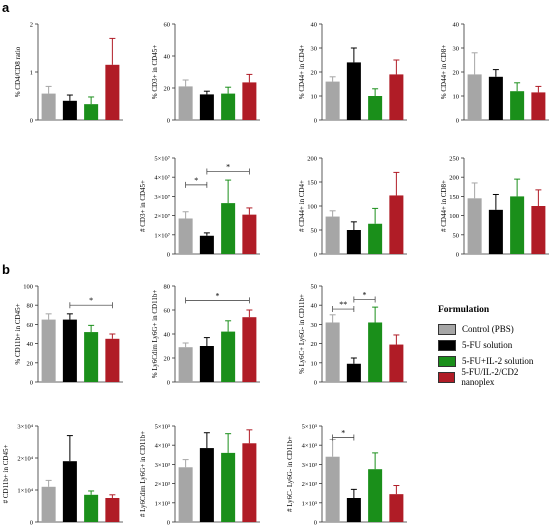 This screenshot has height=527, width=550. What do you see at coordinates (31, 25) in the screenshot?
I see `y-tick-label: 2` at bounding box center [31, 25].